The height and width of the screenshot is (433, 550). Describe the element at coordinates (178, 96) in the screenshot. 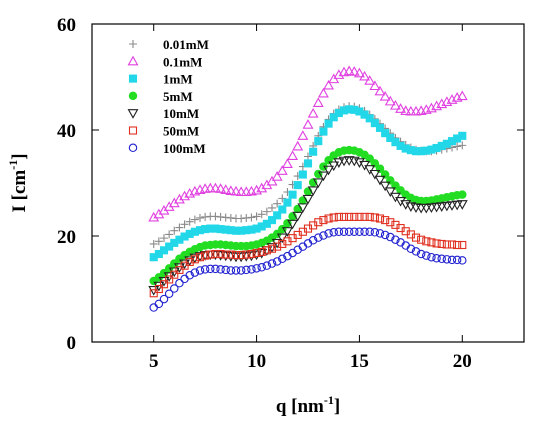

I see `legend-label: 5mM` at that location.